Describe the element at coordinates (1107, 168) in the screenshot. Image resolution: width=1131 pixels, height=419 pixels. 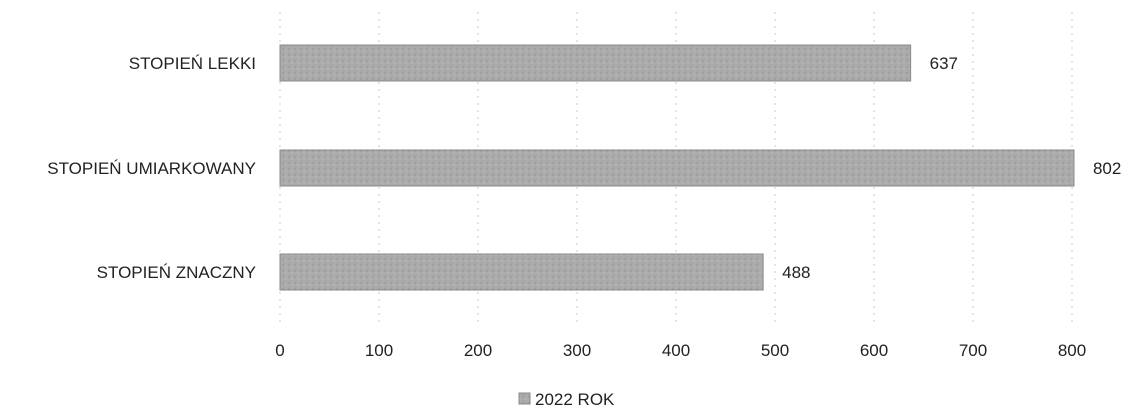
I see `data-label: 802` at that location.